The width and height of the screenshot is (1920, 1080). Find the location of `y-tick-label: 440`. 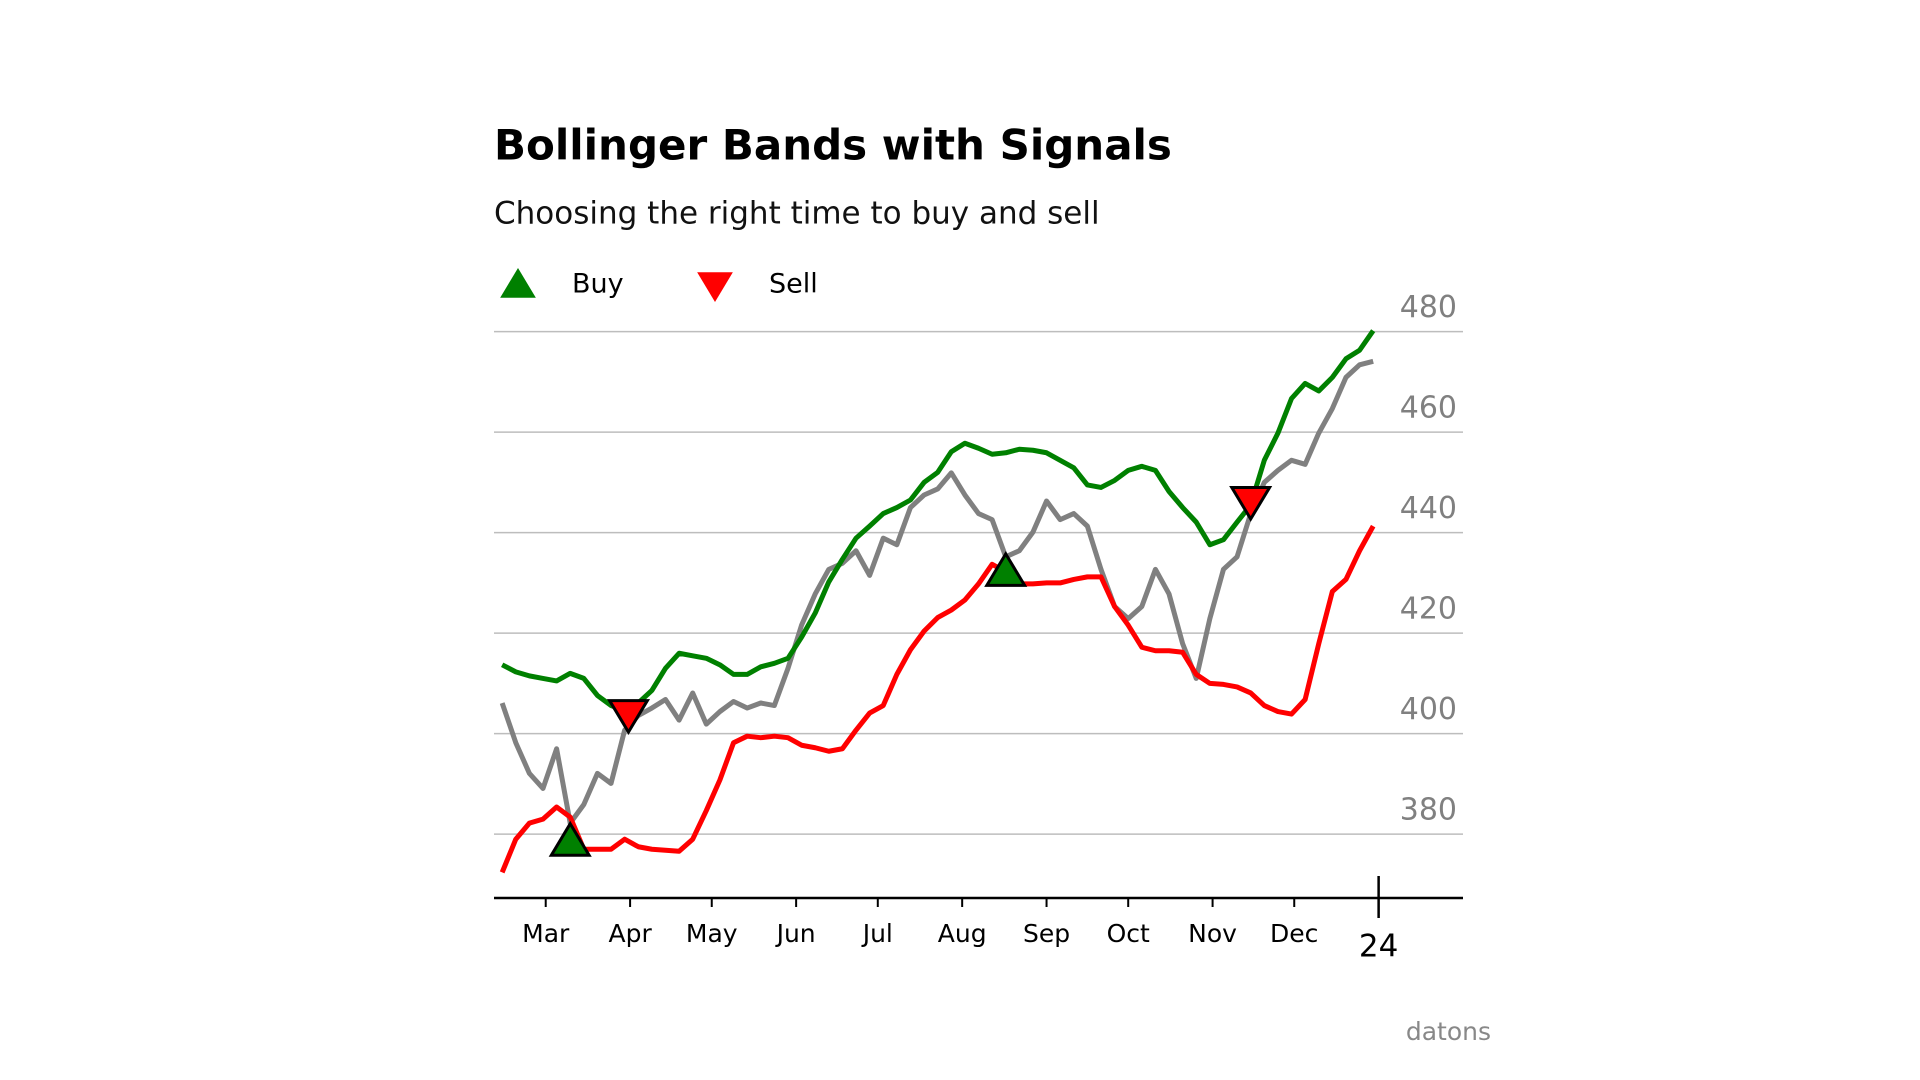

y-tick-label: 440 is located at coordinates (1428, 508).